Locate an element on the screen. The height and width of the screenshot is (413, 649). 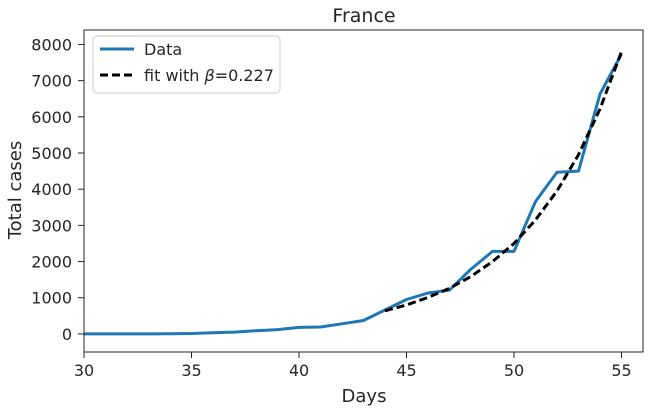
x-tick-label: 35 is located at coordinates (191, 370).